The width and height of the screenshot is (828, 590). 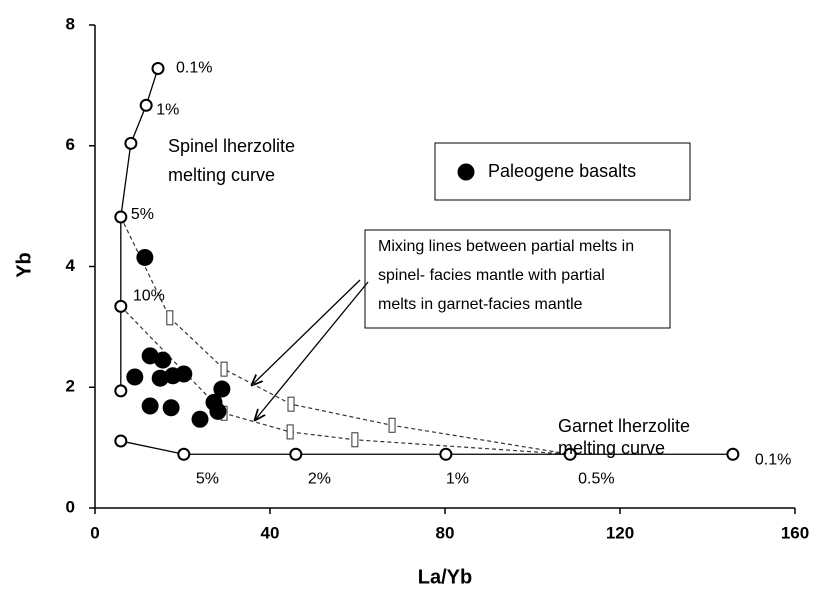 I want to click on x-tick-label: 120, so click(x=620, y=532).